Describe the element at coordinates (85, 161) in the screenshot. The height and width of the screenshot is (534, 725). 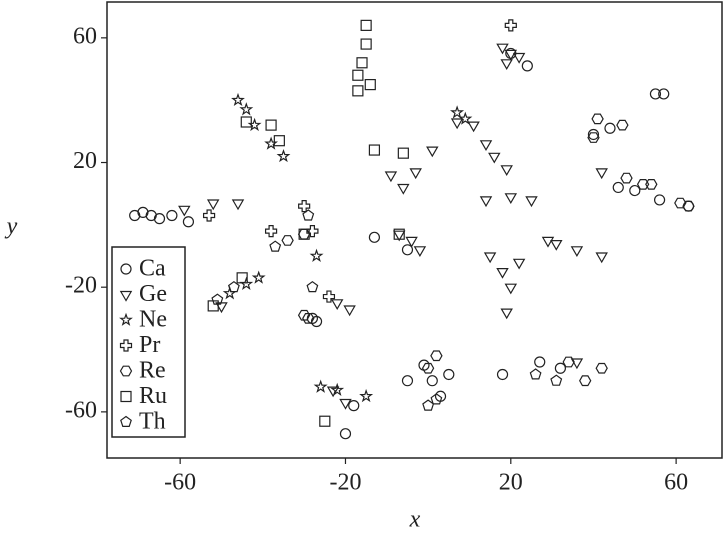
I see `y-tick-label: 20` at that location.